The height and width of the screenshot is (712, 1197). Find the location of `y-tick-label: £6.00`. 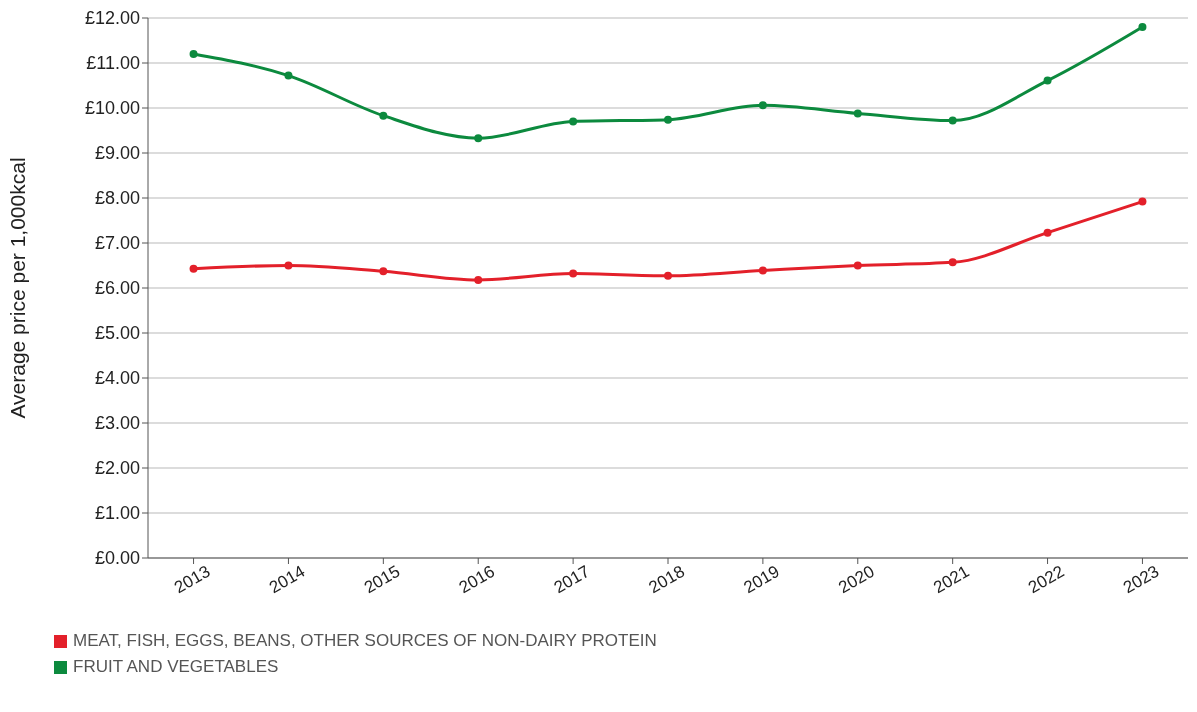

y-tick-label: £6.00 is located at coordinates (117, 288).